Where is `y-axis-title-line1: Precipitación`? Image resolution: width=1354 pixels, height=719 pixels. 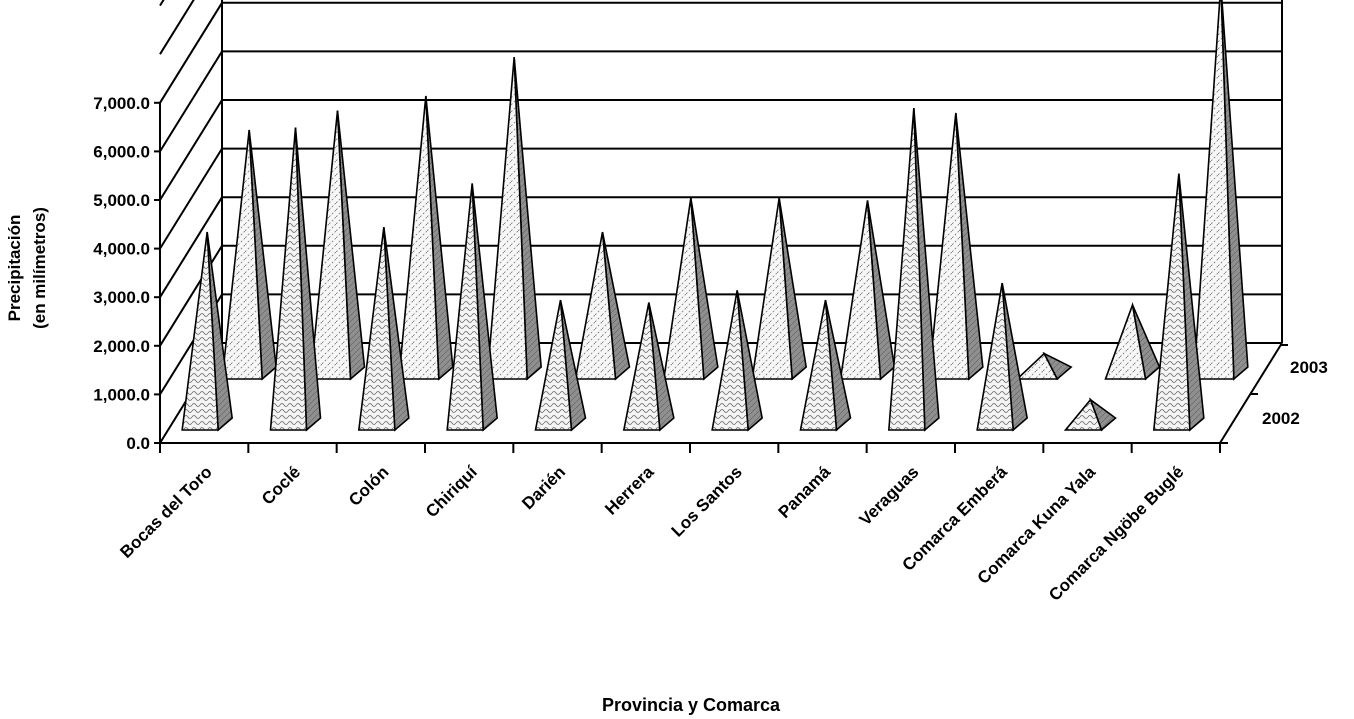
y-axis-title-line1: Precipitación is located at coordinates (14, 268).